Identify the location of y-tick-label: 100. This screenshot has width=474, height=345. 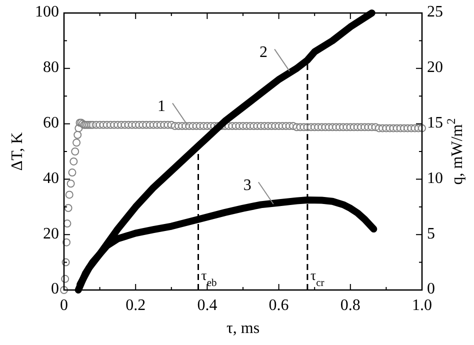
(47, 12).